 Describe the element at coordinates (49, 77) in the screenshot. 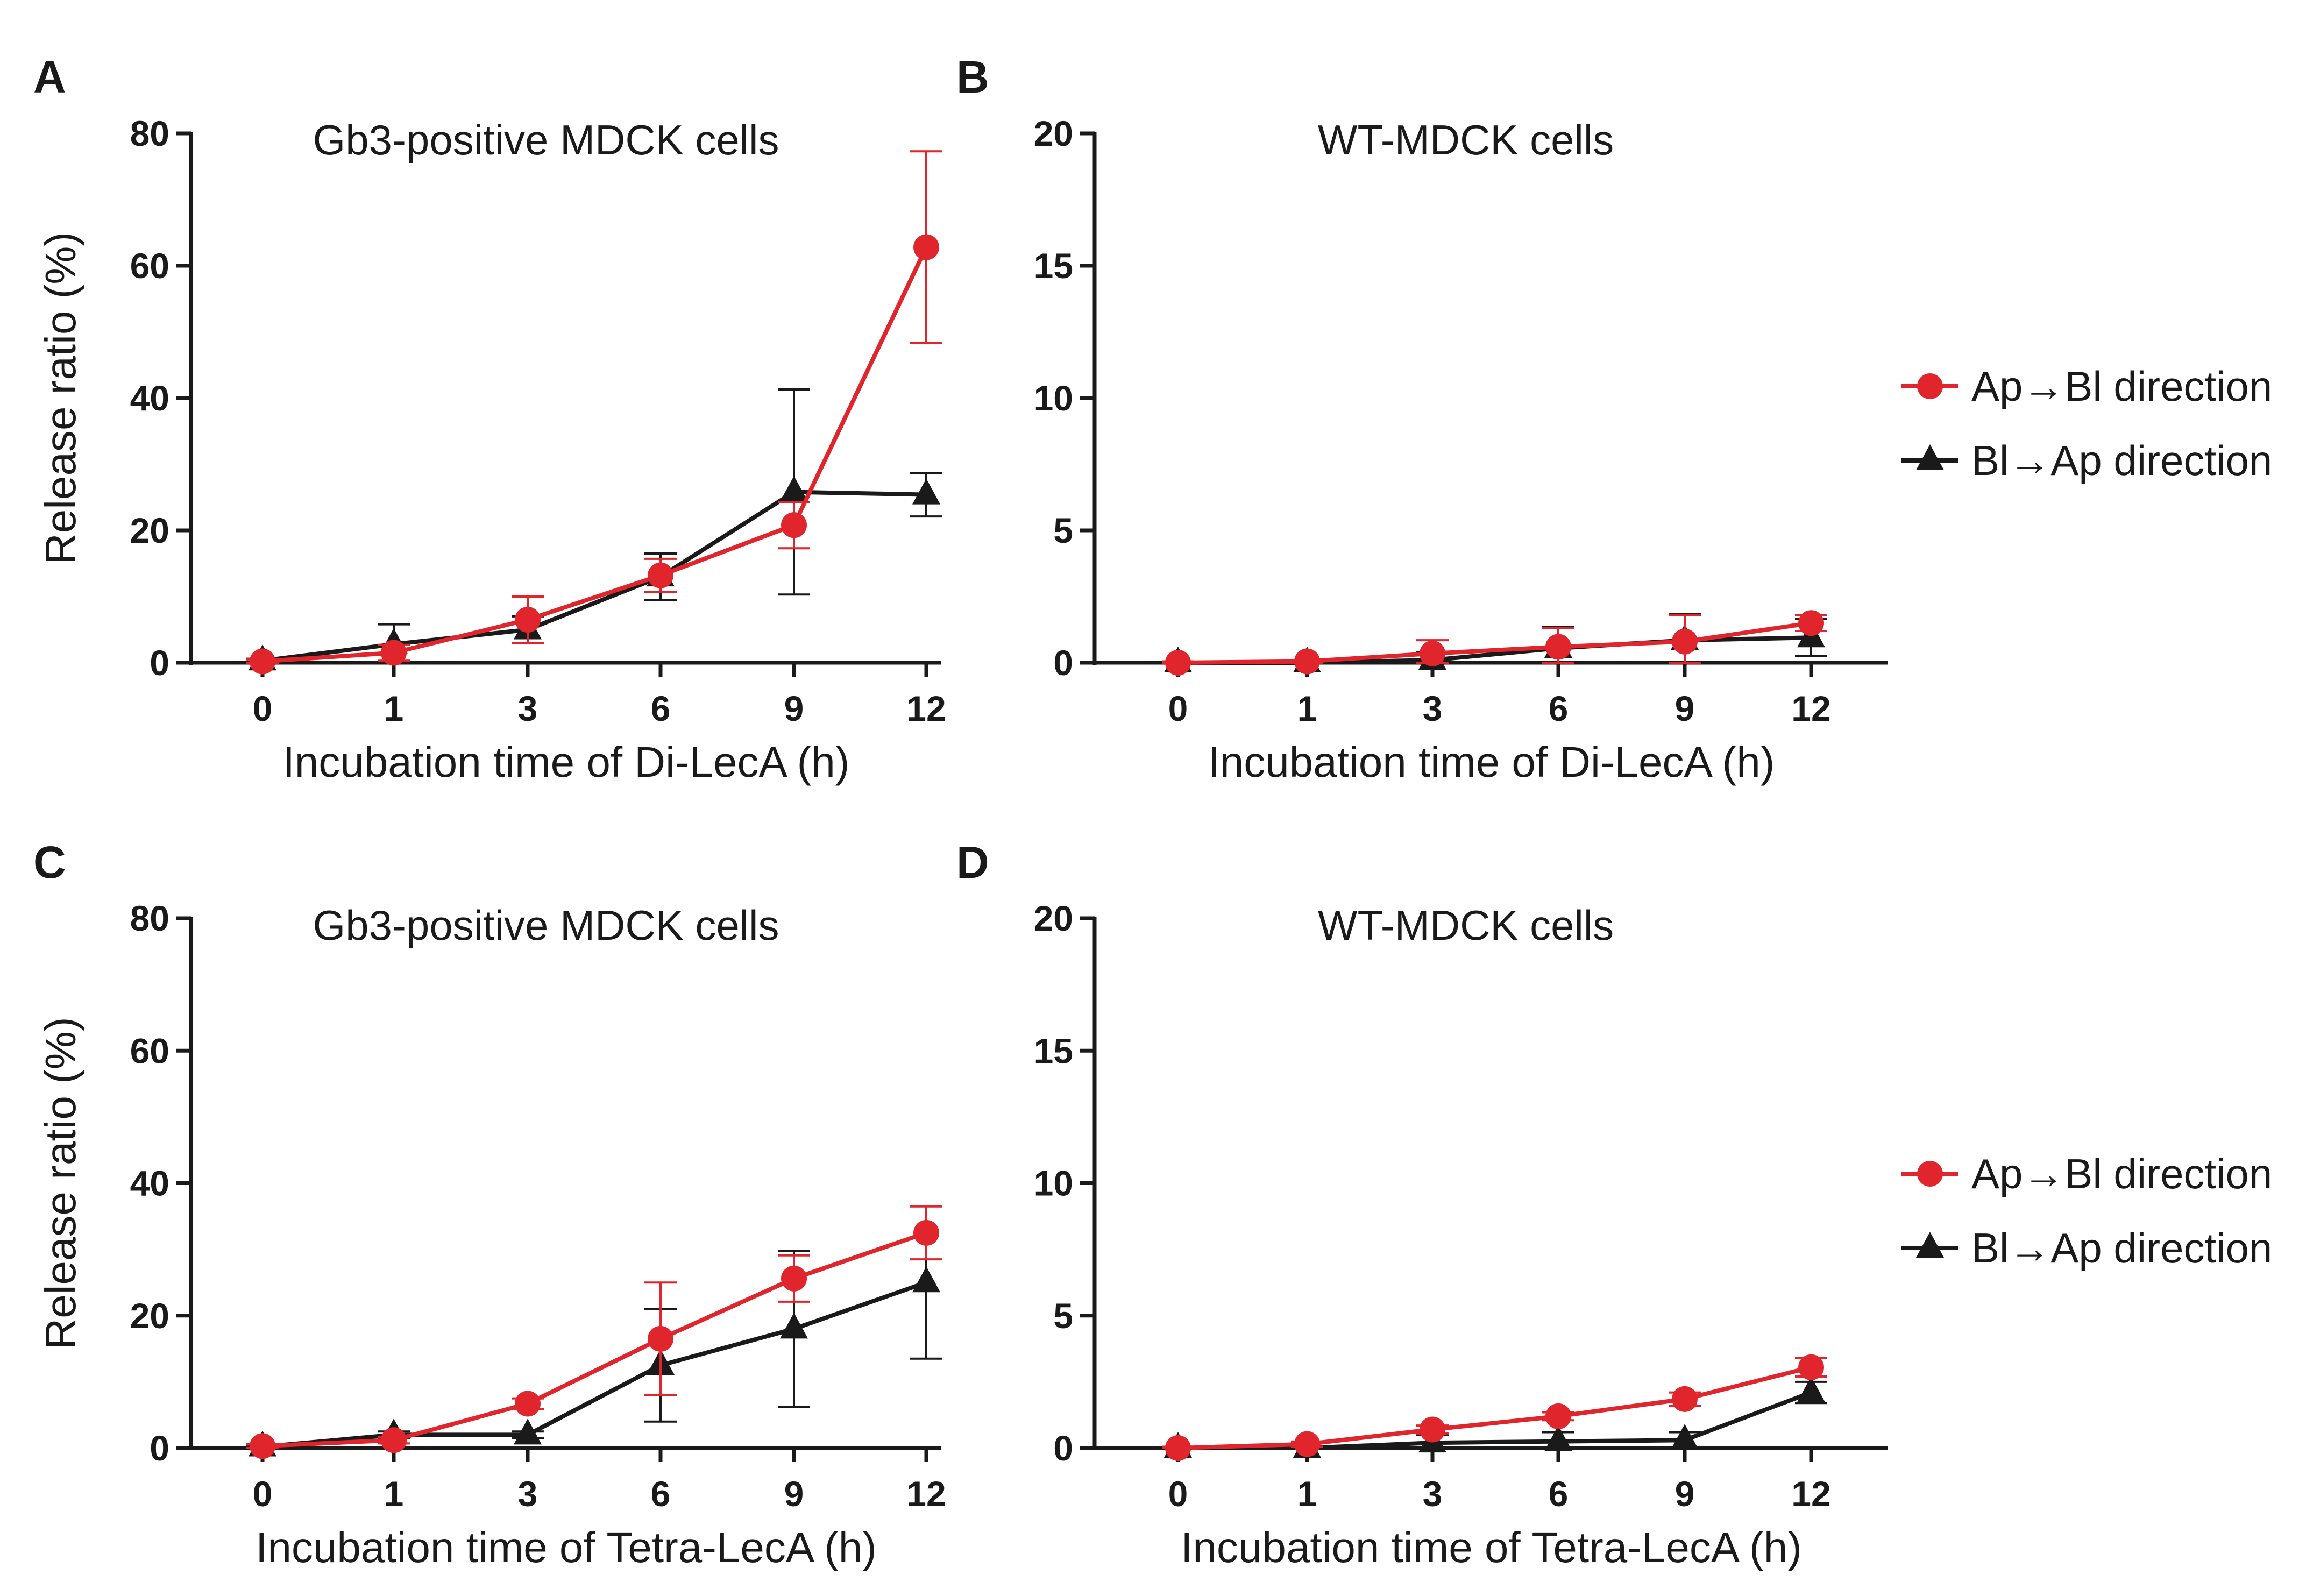

I see `panel-letter: A` at that location.